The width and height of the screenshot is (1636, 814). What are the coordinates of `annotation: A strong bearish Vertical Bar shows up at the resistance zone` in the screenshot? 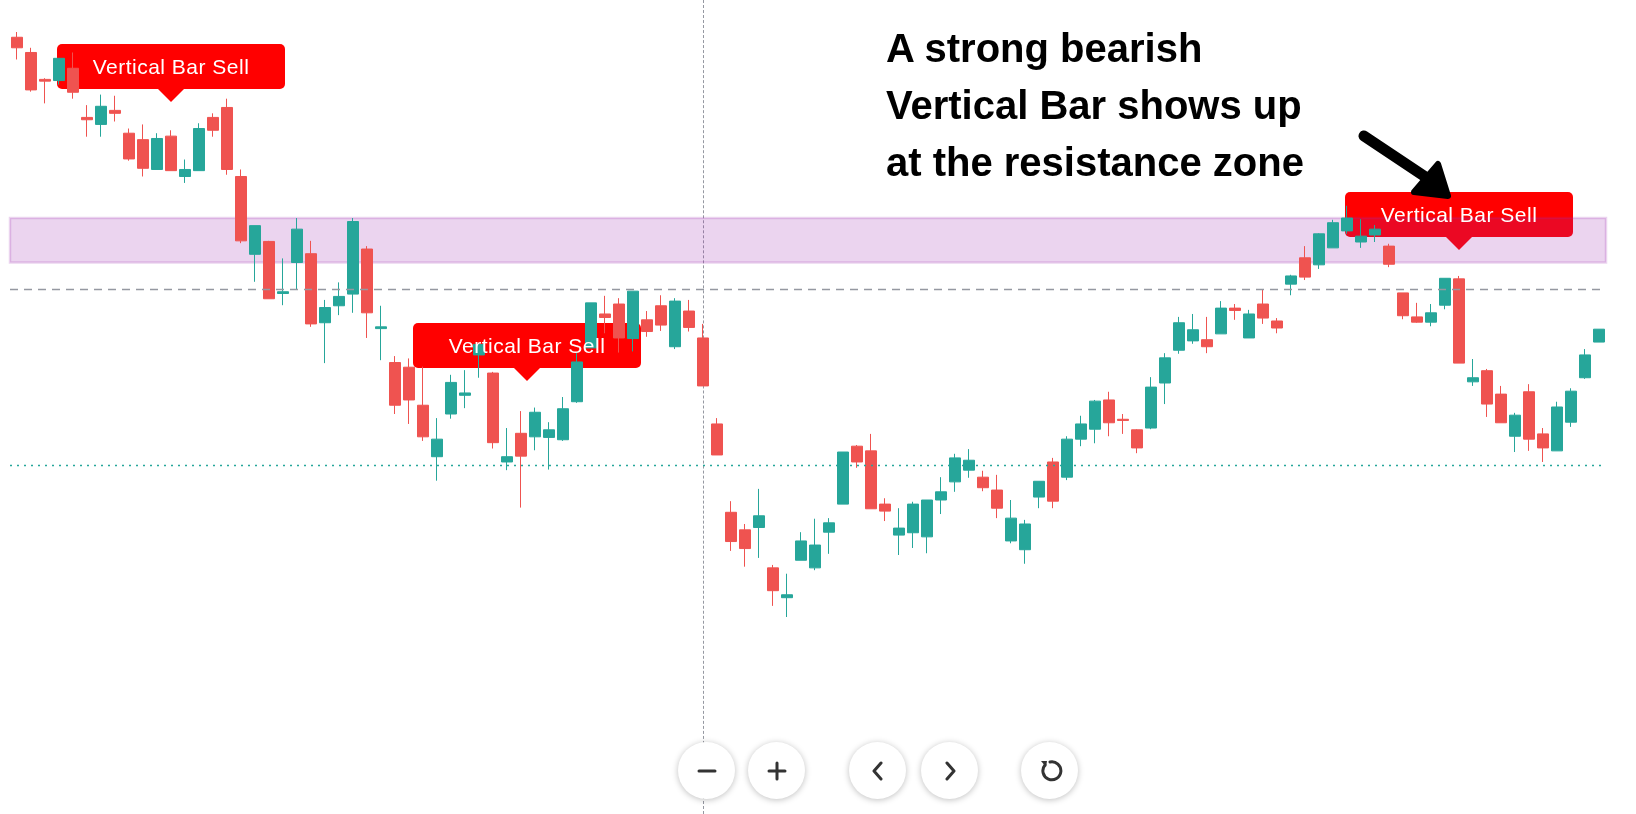 It's located at (1095, 105).